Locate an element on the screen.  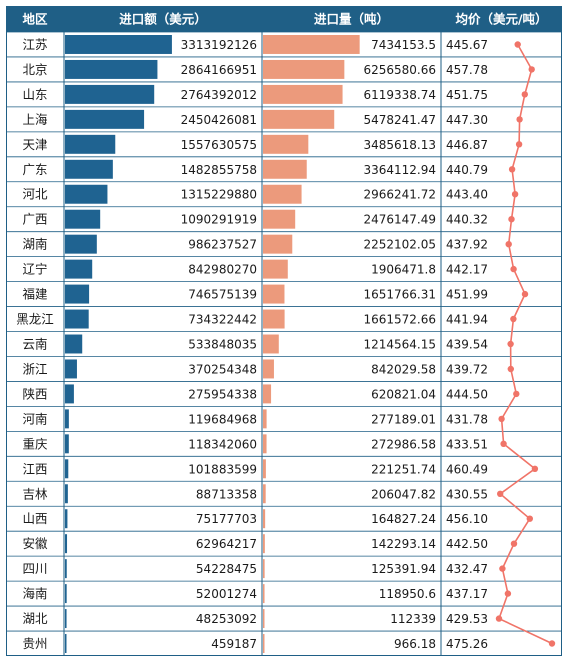
table-row: 山西 75177703 164827.24 456.10 is located at coordinates (255, 519).